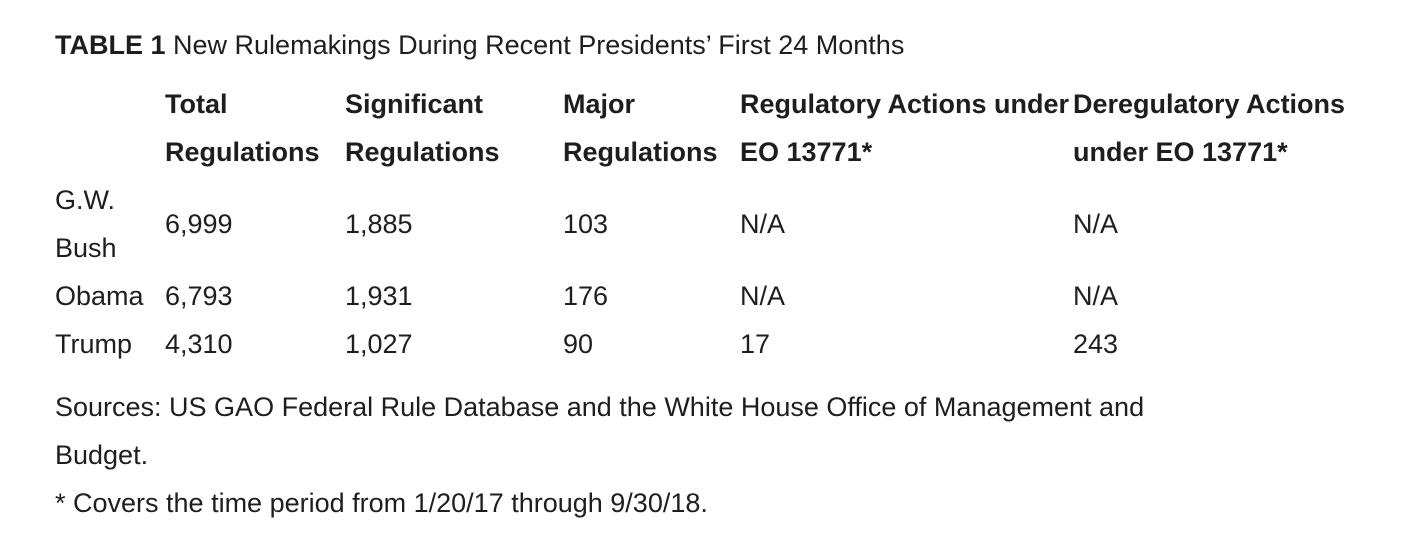 This screenshot has width=1418, height=556. Describe the element at coordinates (422, 128) in the screenshot. I see `column-header-significant-regulations: Significant Regulations` at that location.